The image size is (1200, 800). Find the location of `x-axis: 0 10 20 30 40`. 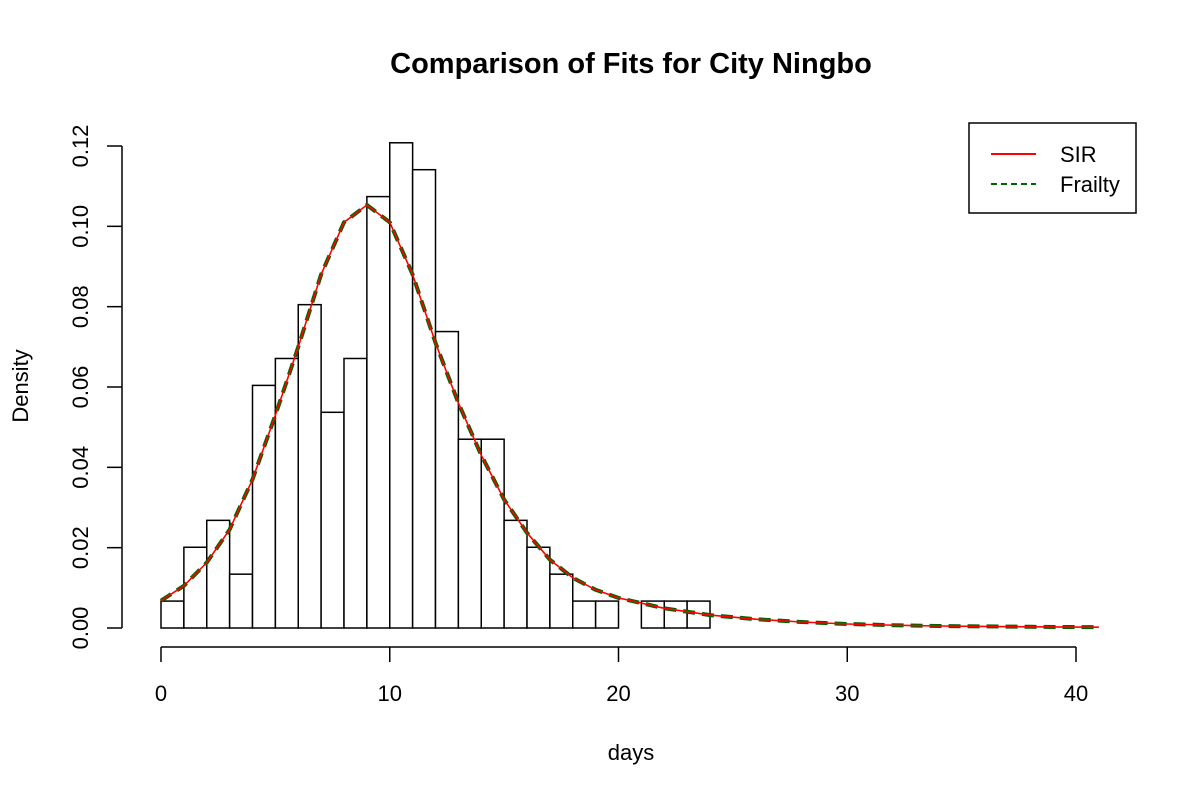

x-axis: 0 10 20 30 40 is located at coordinates (621, 676).